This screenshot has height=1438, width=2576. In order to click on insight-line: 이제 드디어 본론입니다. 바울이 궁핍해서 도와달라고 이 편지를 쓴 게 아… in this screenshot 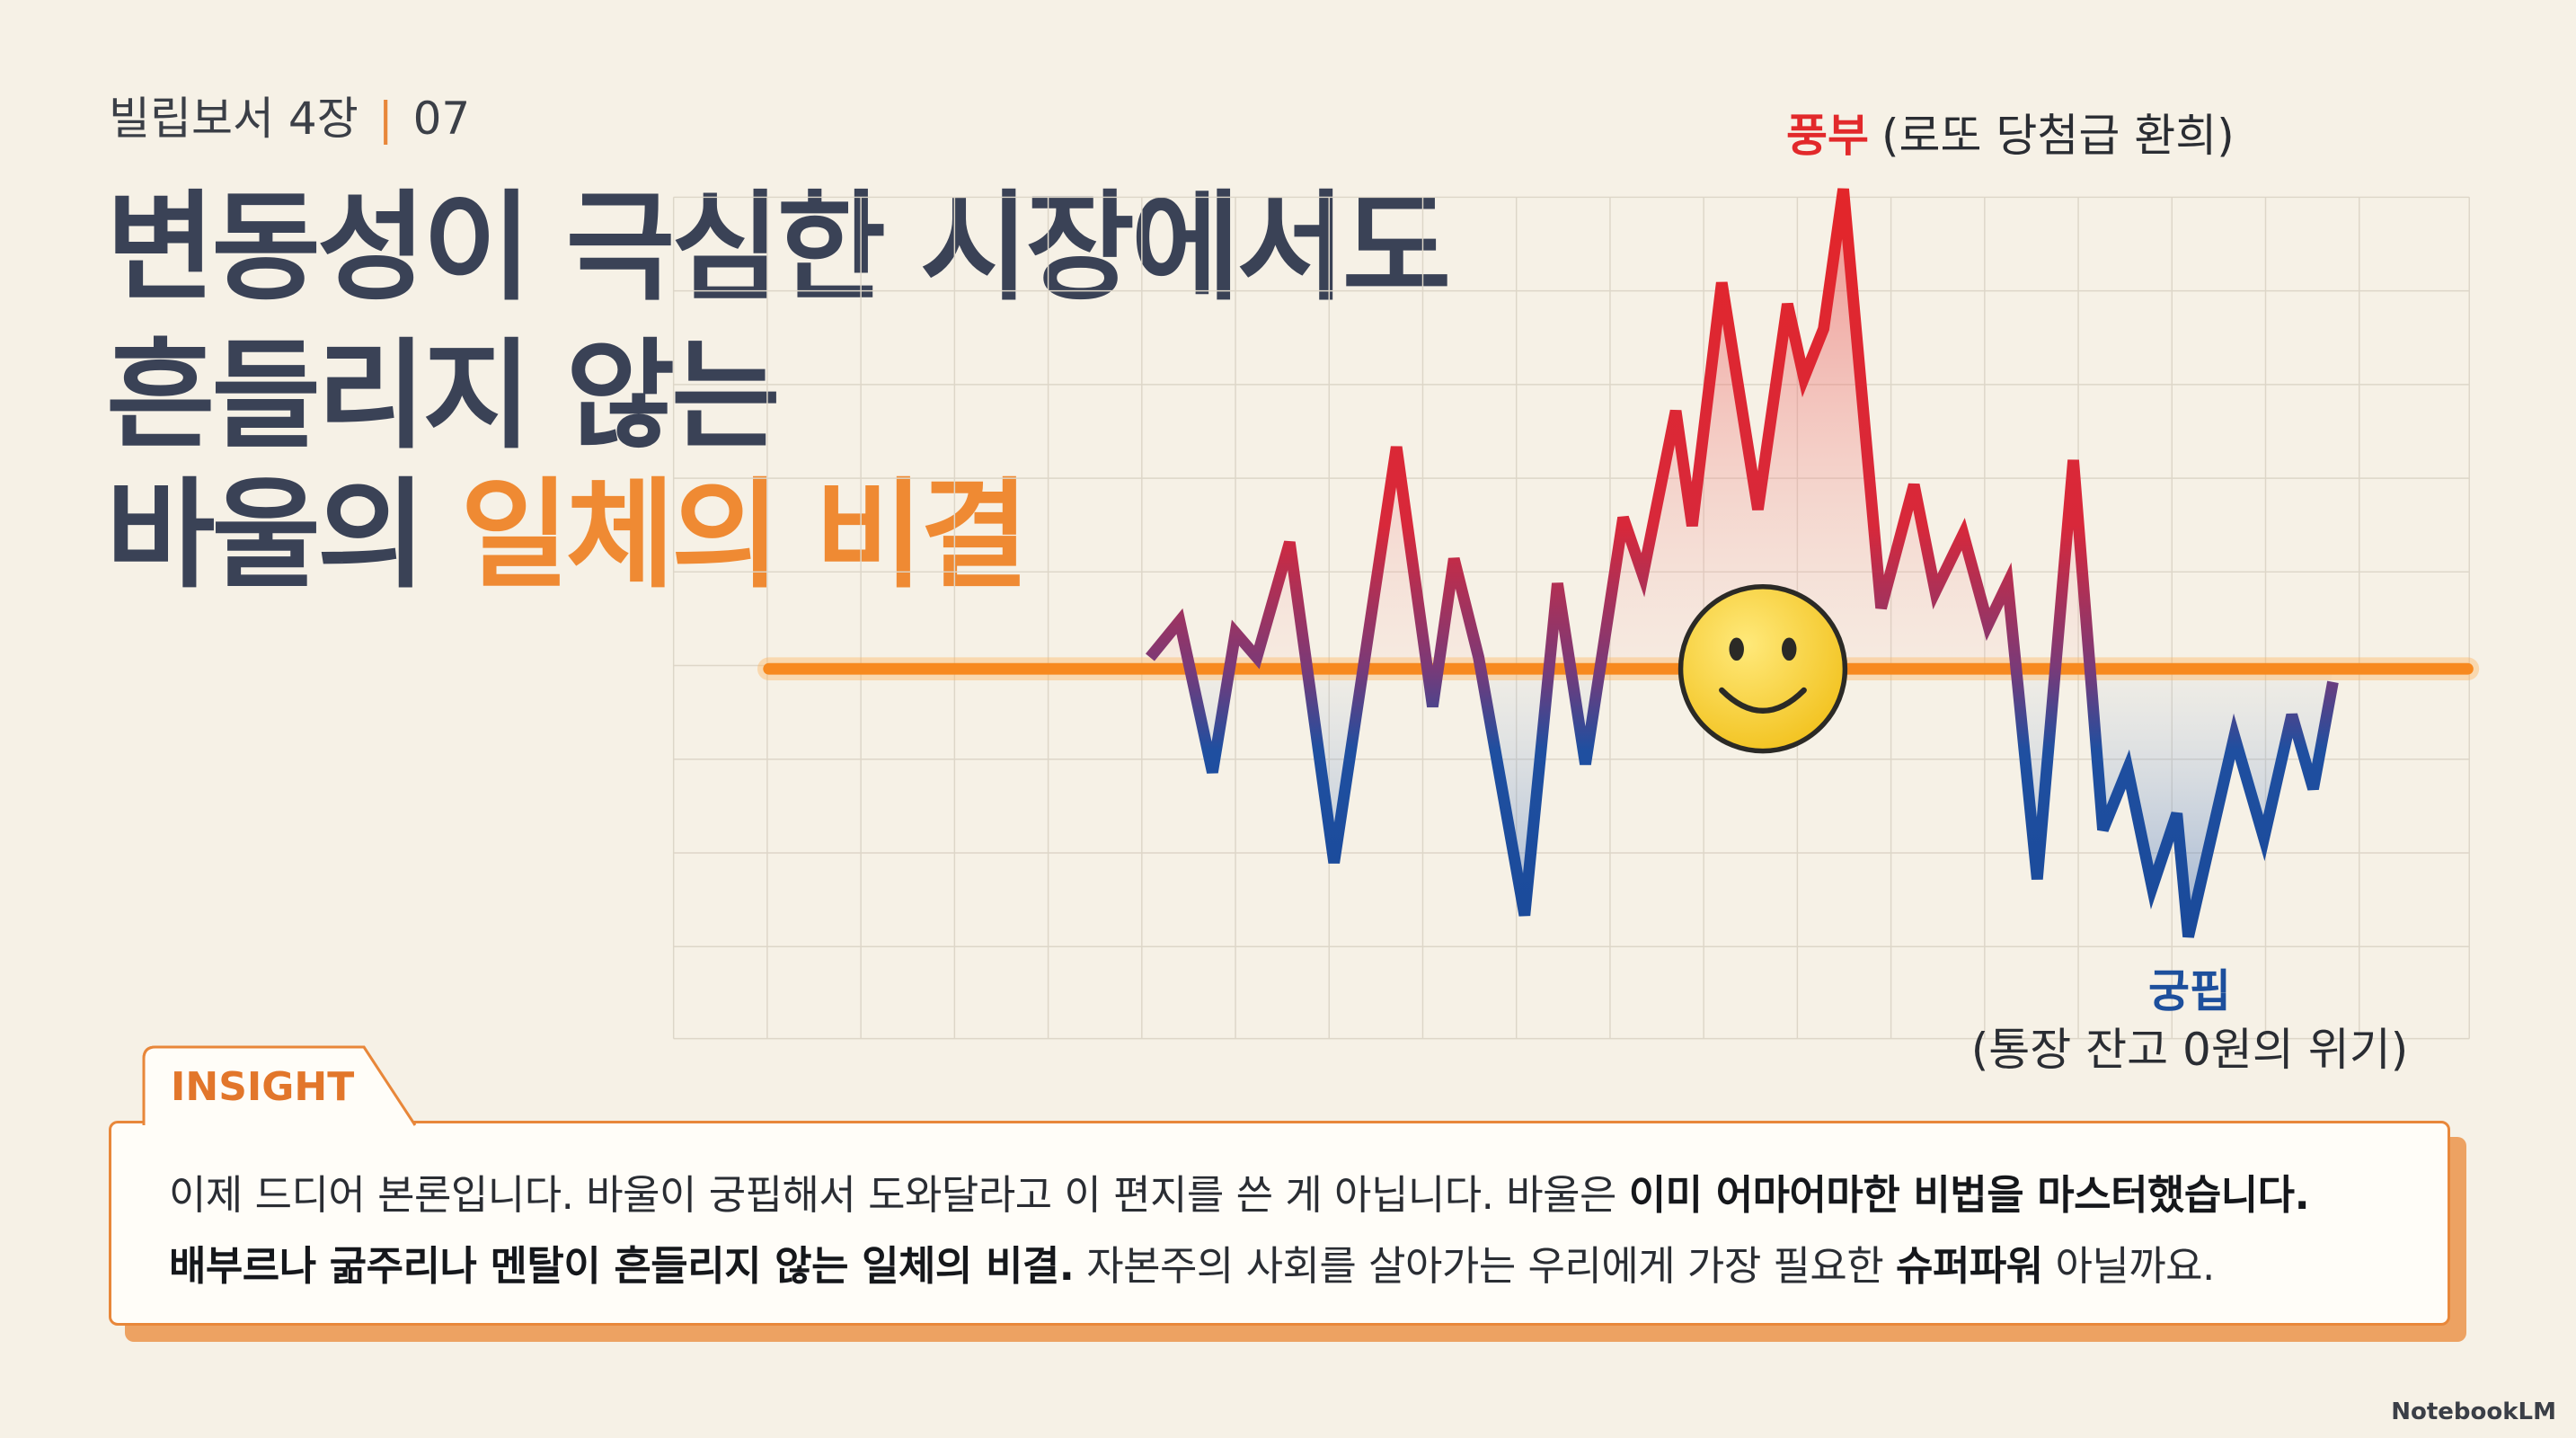, I will do `click(1239, 1191)`.